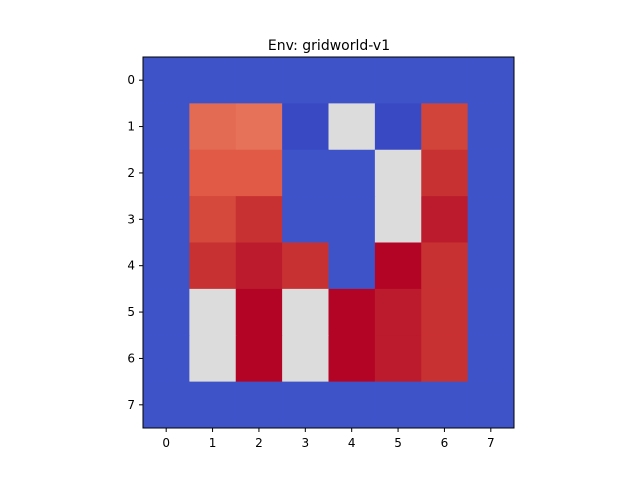 This screenshot has height=484, width=640. I want to click on heatmap-cell-r0-c4, so click(352, 80).